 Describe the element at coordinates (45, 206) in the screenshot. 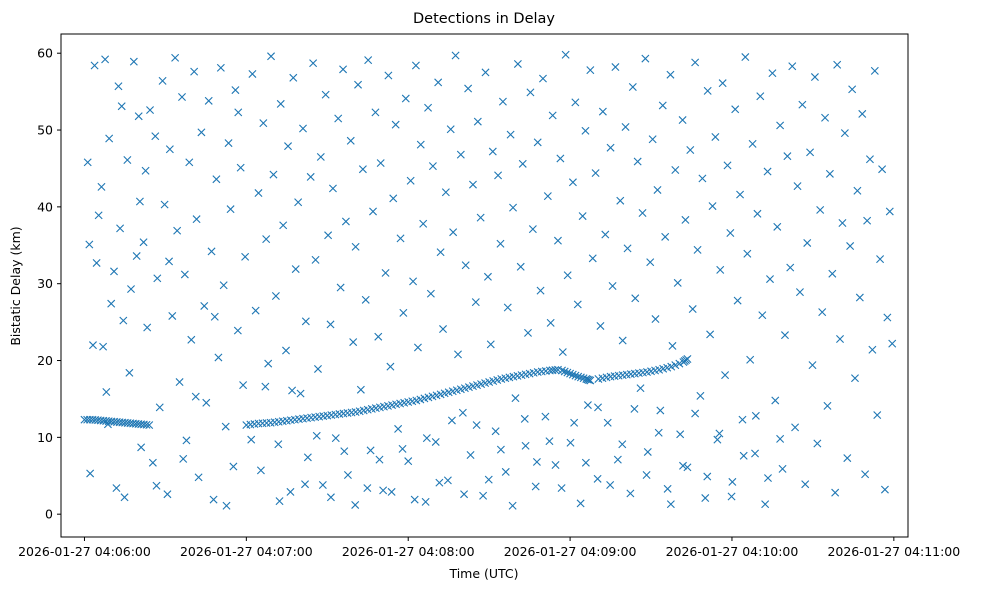

I see `y-tick-label: 40` at that location.